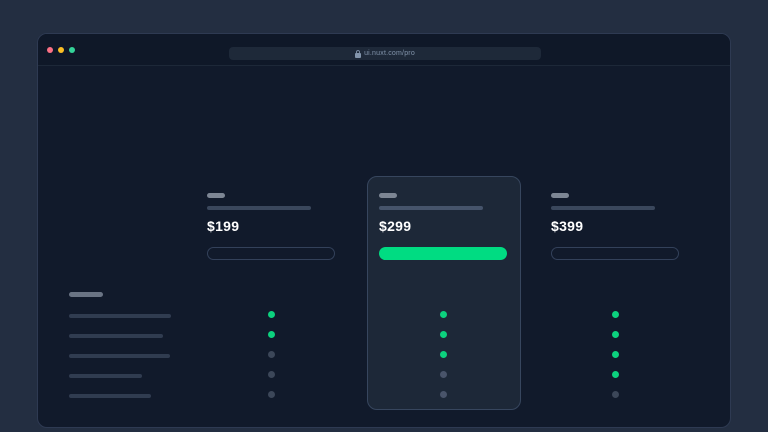 The image size is (768, 432). I want to click on zoom-window-icon, so click(72, 50).